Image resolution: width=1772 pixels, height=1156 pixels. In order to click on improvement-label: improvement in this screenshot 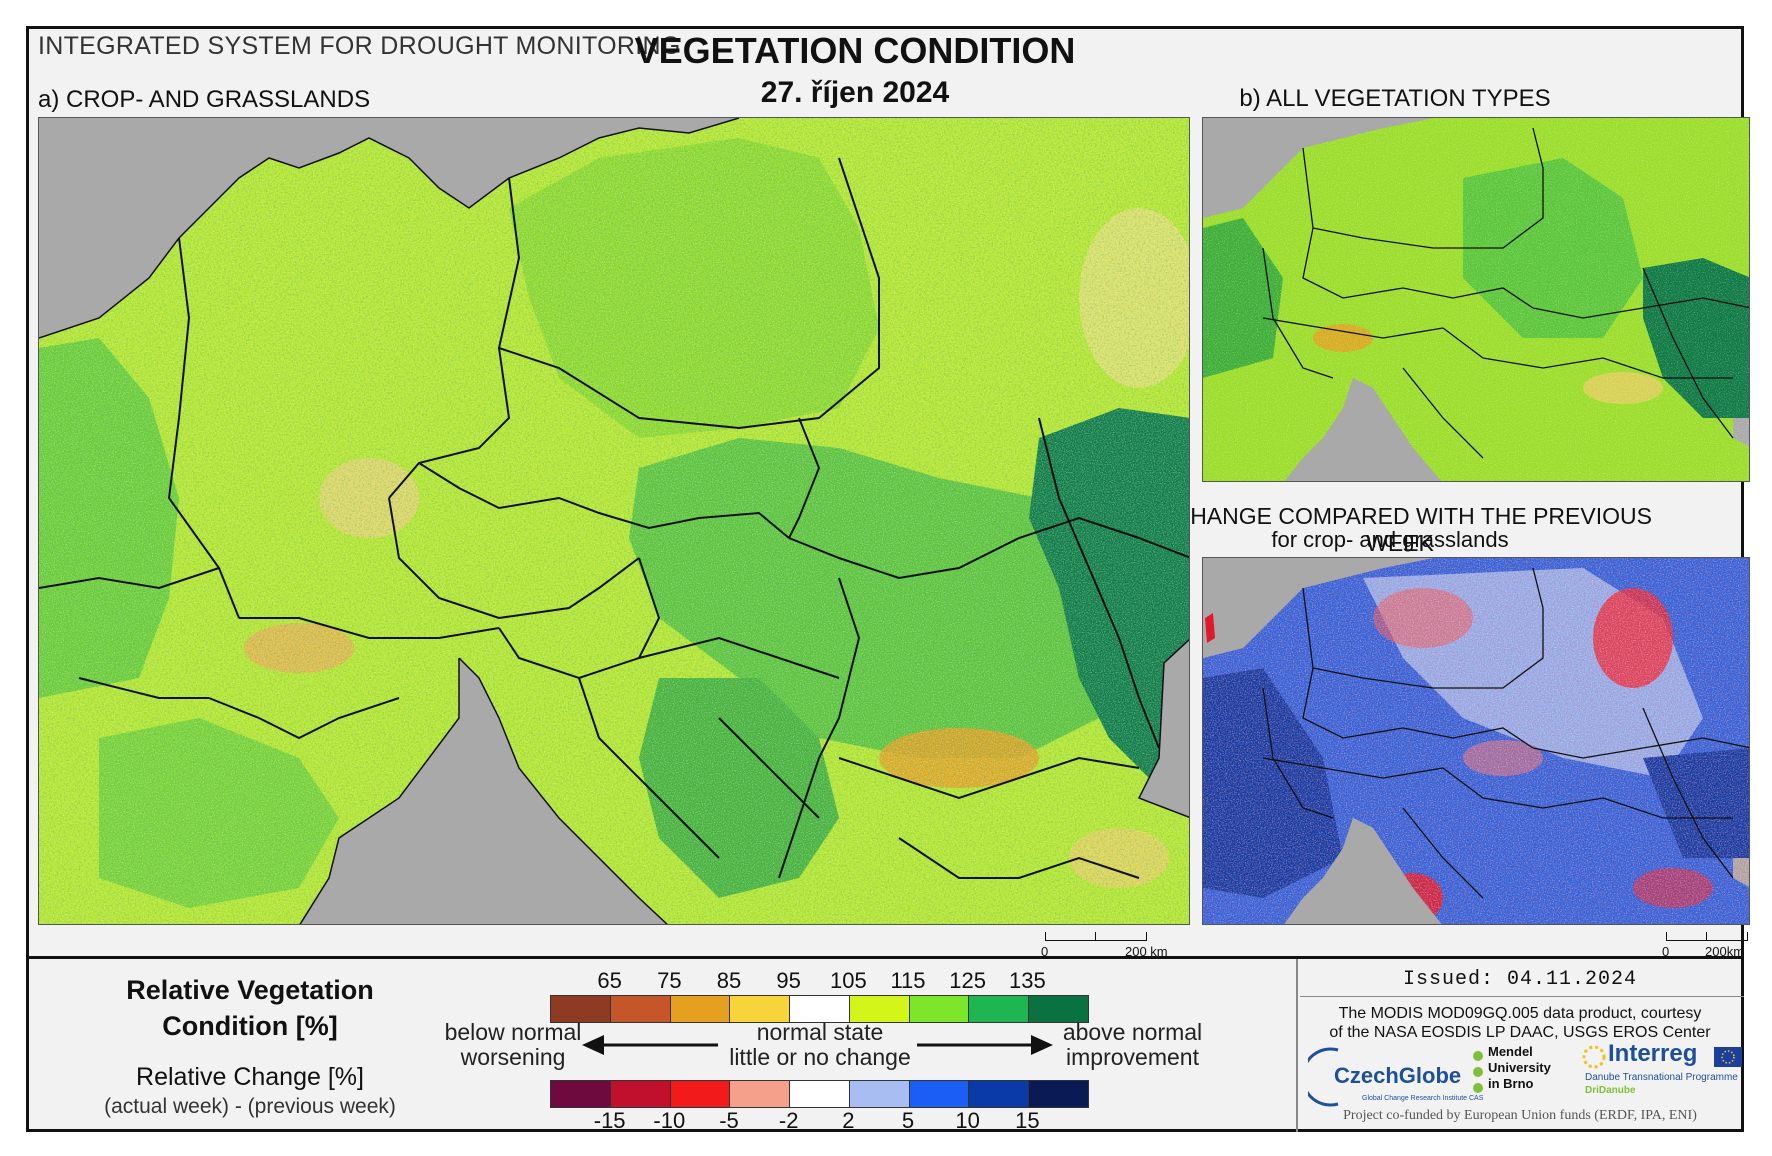, I will do `click(1132, 1057)`.